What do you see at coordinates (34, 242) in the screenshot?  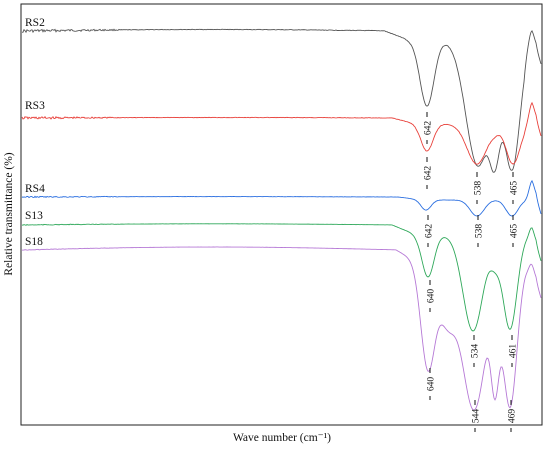 I see `series-label-s18: S18` at bounding box center [34, 242].